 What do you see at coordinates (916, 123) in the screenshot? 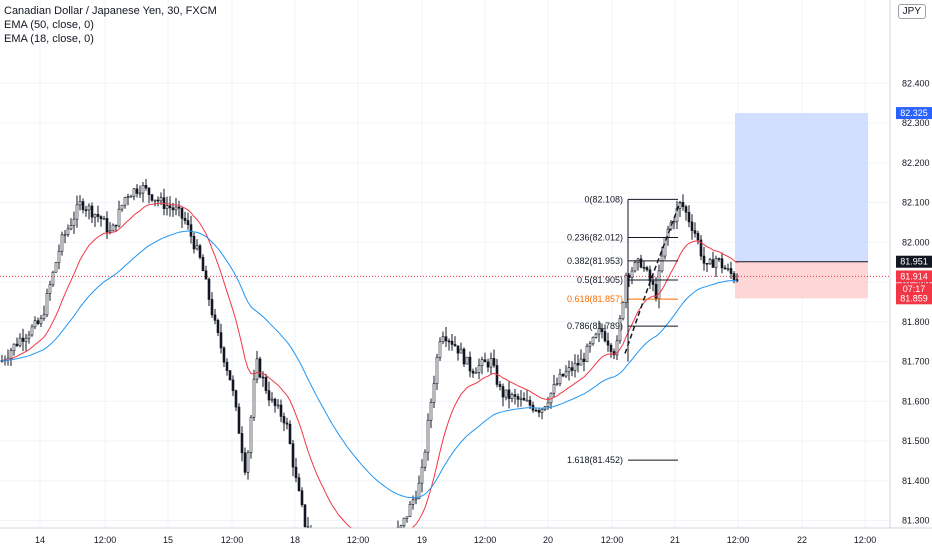
I see `price-tick-label: 82.300` at bounding box center [916, 123].